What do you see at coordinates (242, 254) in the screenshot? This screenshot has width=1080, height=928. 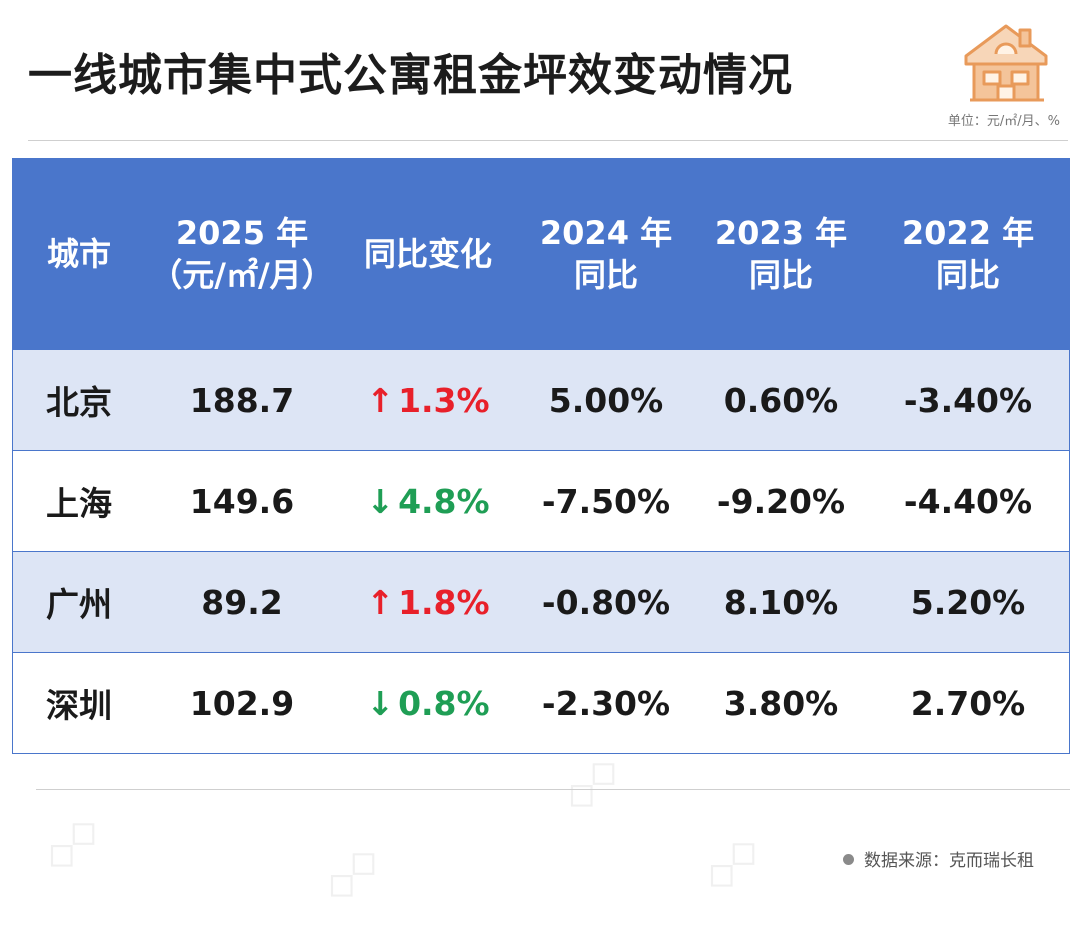 I see `header-2025: 2025 年 （元/㎡/月）` at bounding box center [242, 254].